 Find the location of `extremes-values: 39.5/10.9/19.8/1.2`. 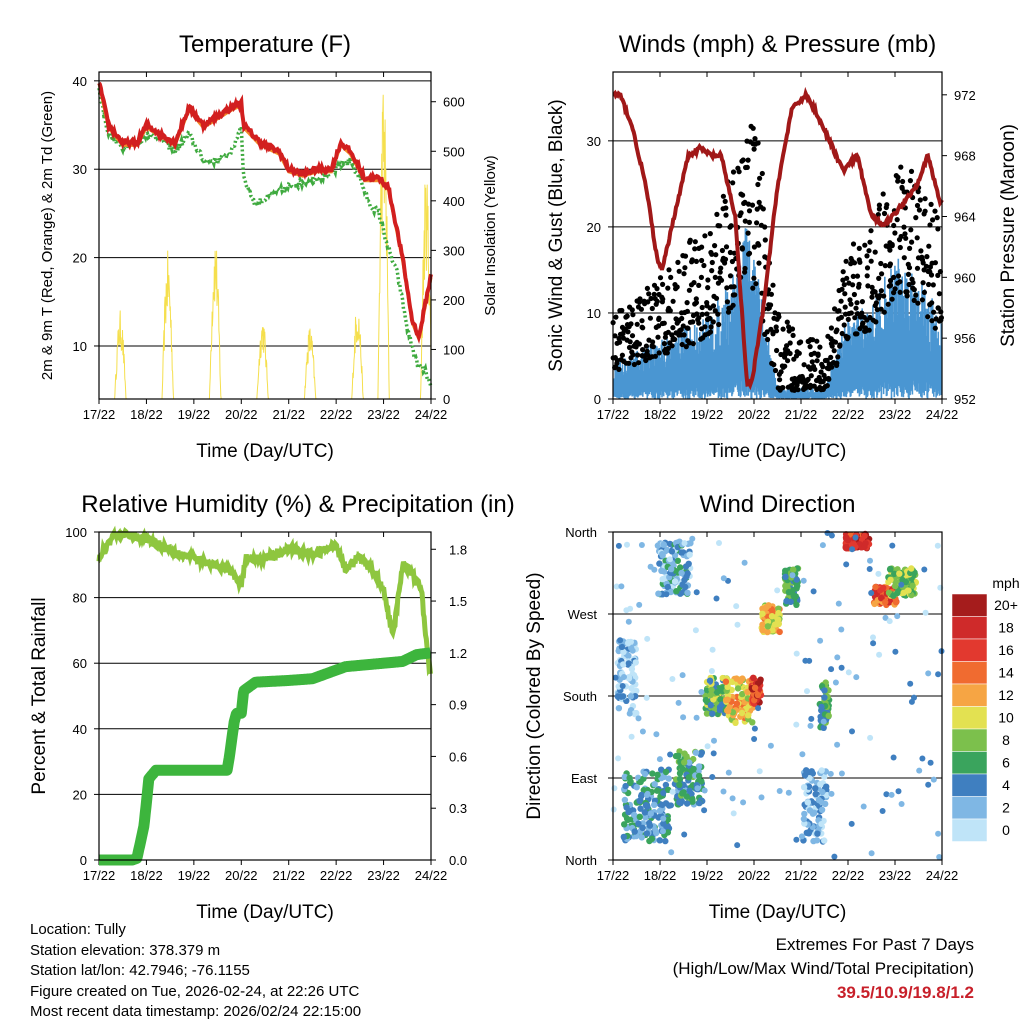

extremes-values: 39.5/10.9/19.8/1.2 is located at coordinates (905, 992).